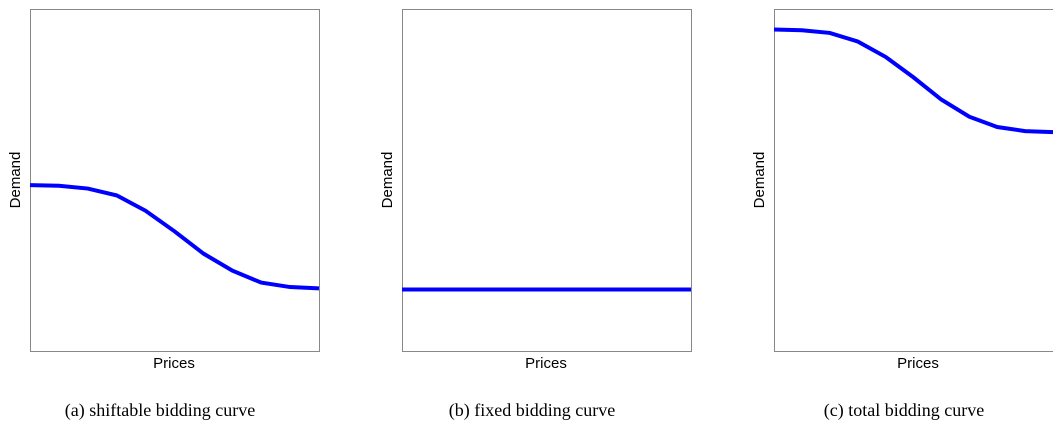 The image size is (1053, 440). Describe the element at coordinates (532, 410) in the screenshot. I see `caption: (b) fixed bidding curve` at that location.